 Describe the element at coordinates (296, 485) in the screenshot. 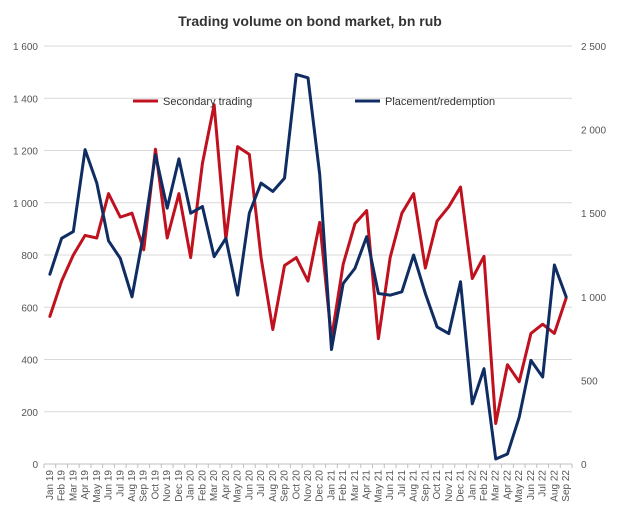

I see `x-tick-label: Oct 20` at that location.